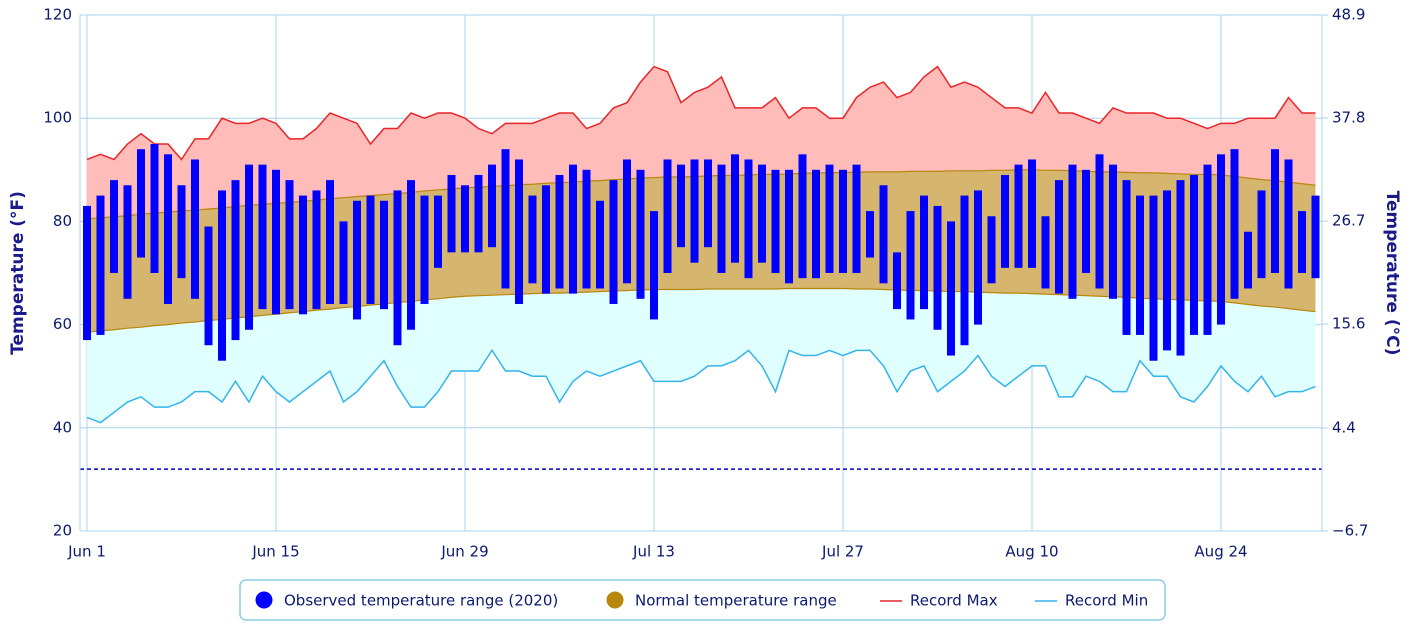 The image size is (1419, 623). Describe the element at coordinates (954, 601) in the screenshot. I see `legend-label: Record Max` at that location.